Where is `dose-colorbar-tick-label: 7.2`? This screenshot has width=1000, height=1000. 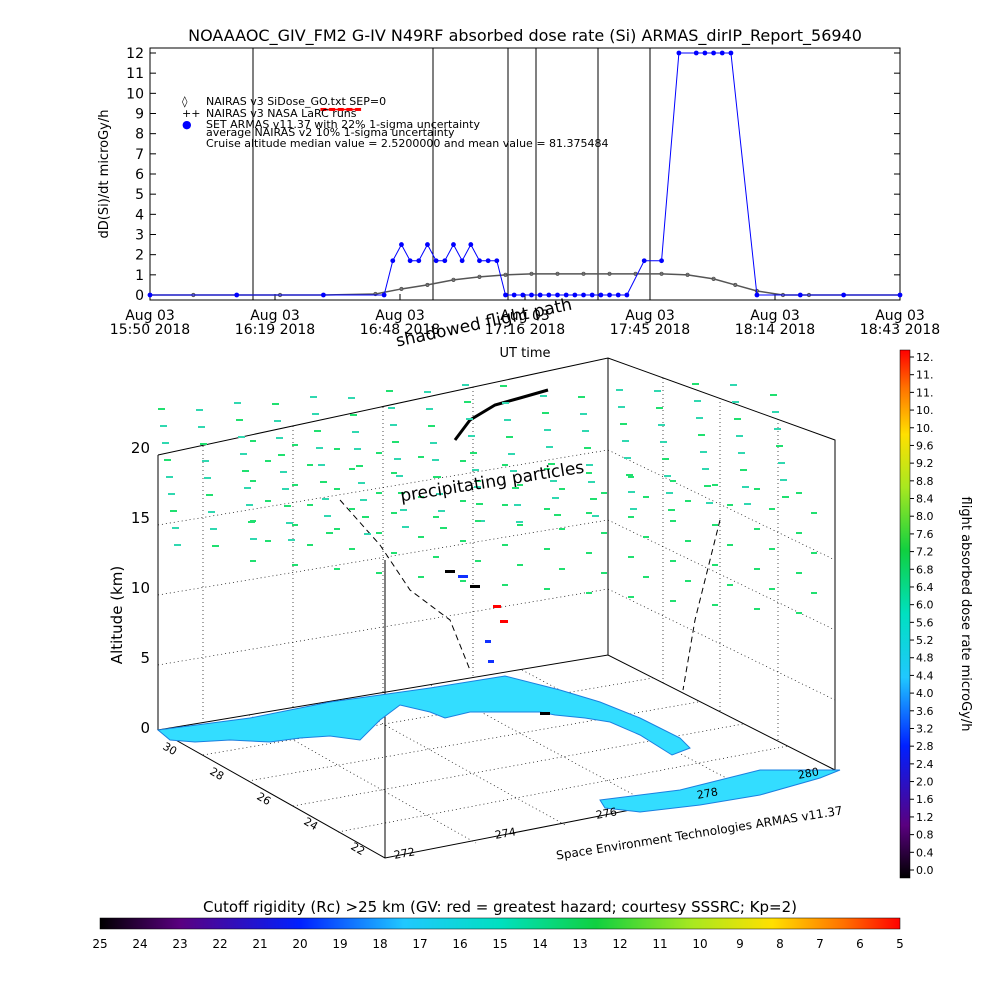 dose-colorbar-tick-label: 7.2 is located at coordinates (925, 552).